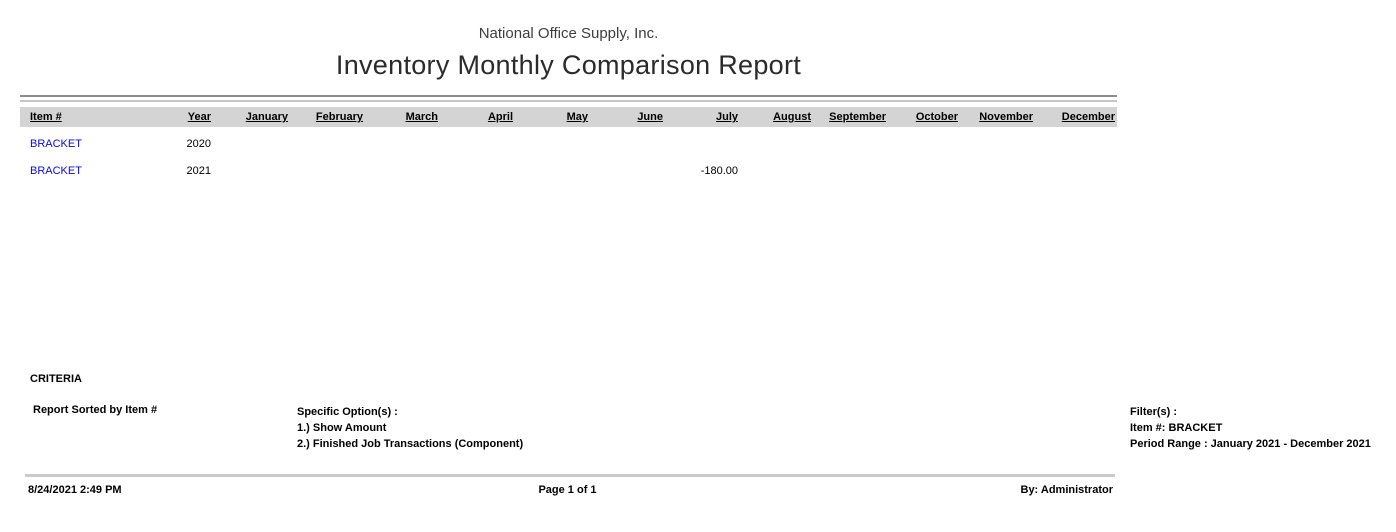  Describe the element at coordinates (198, 171) in the screenshot. I see `year-cell: 2021` at that location.